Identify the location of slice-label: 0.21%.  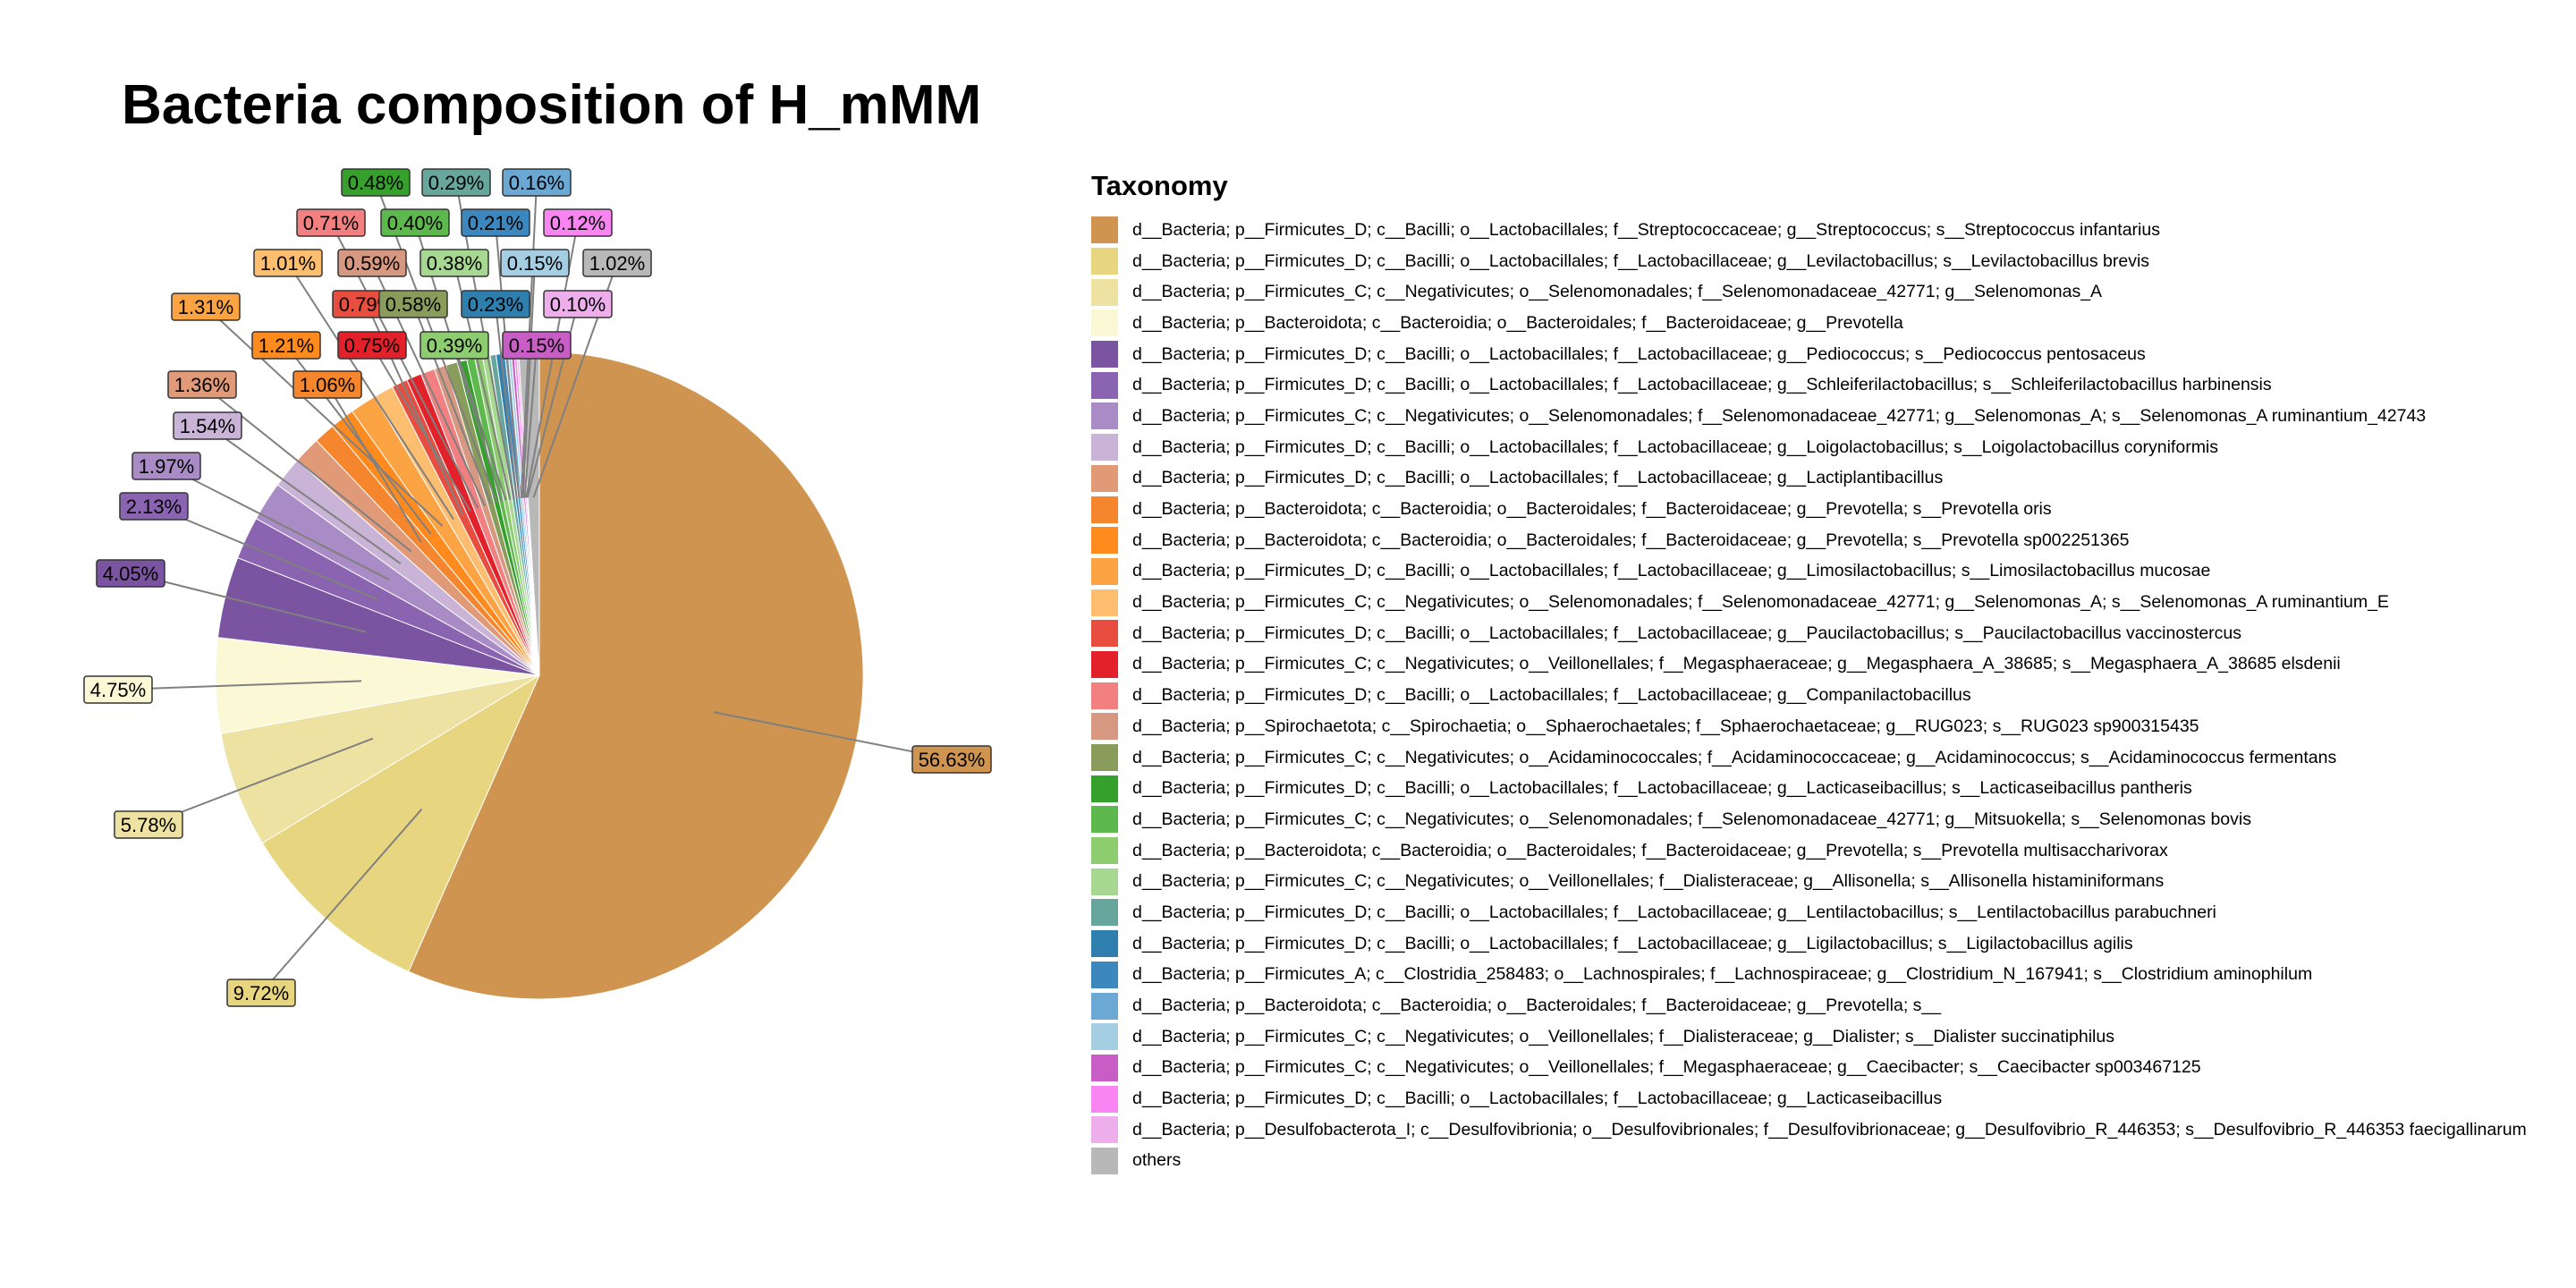
(495, 222).